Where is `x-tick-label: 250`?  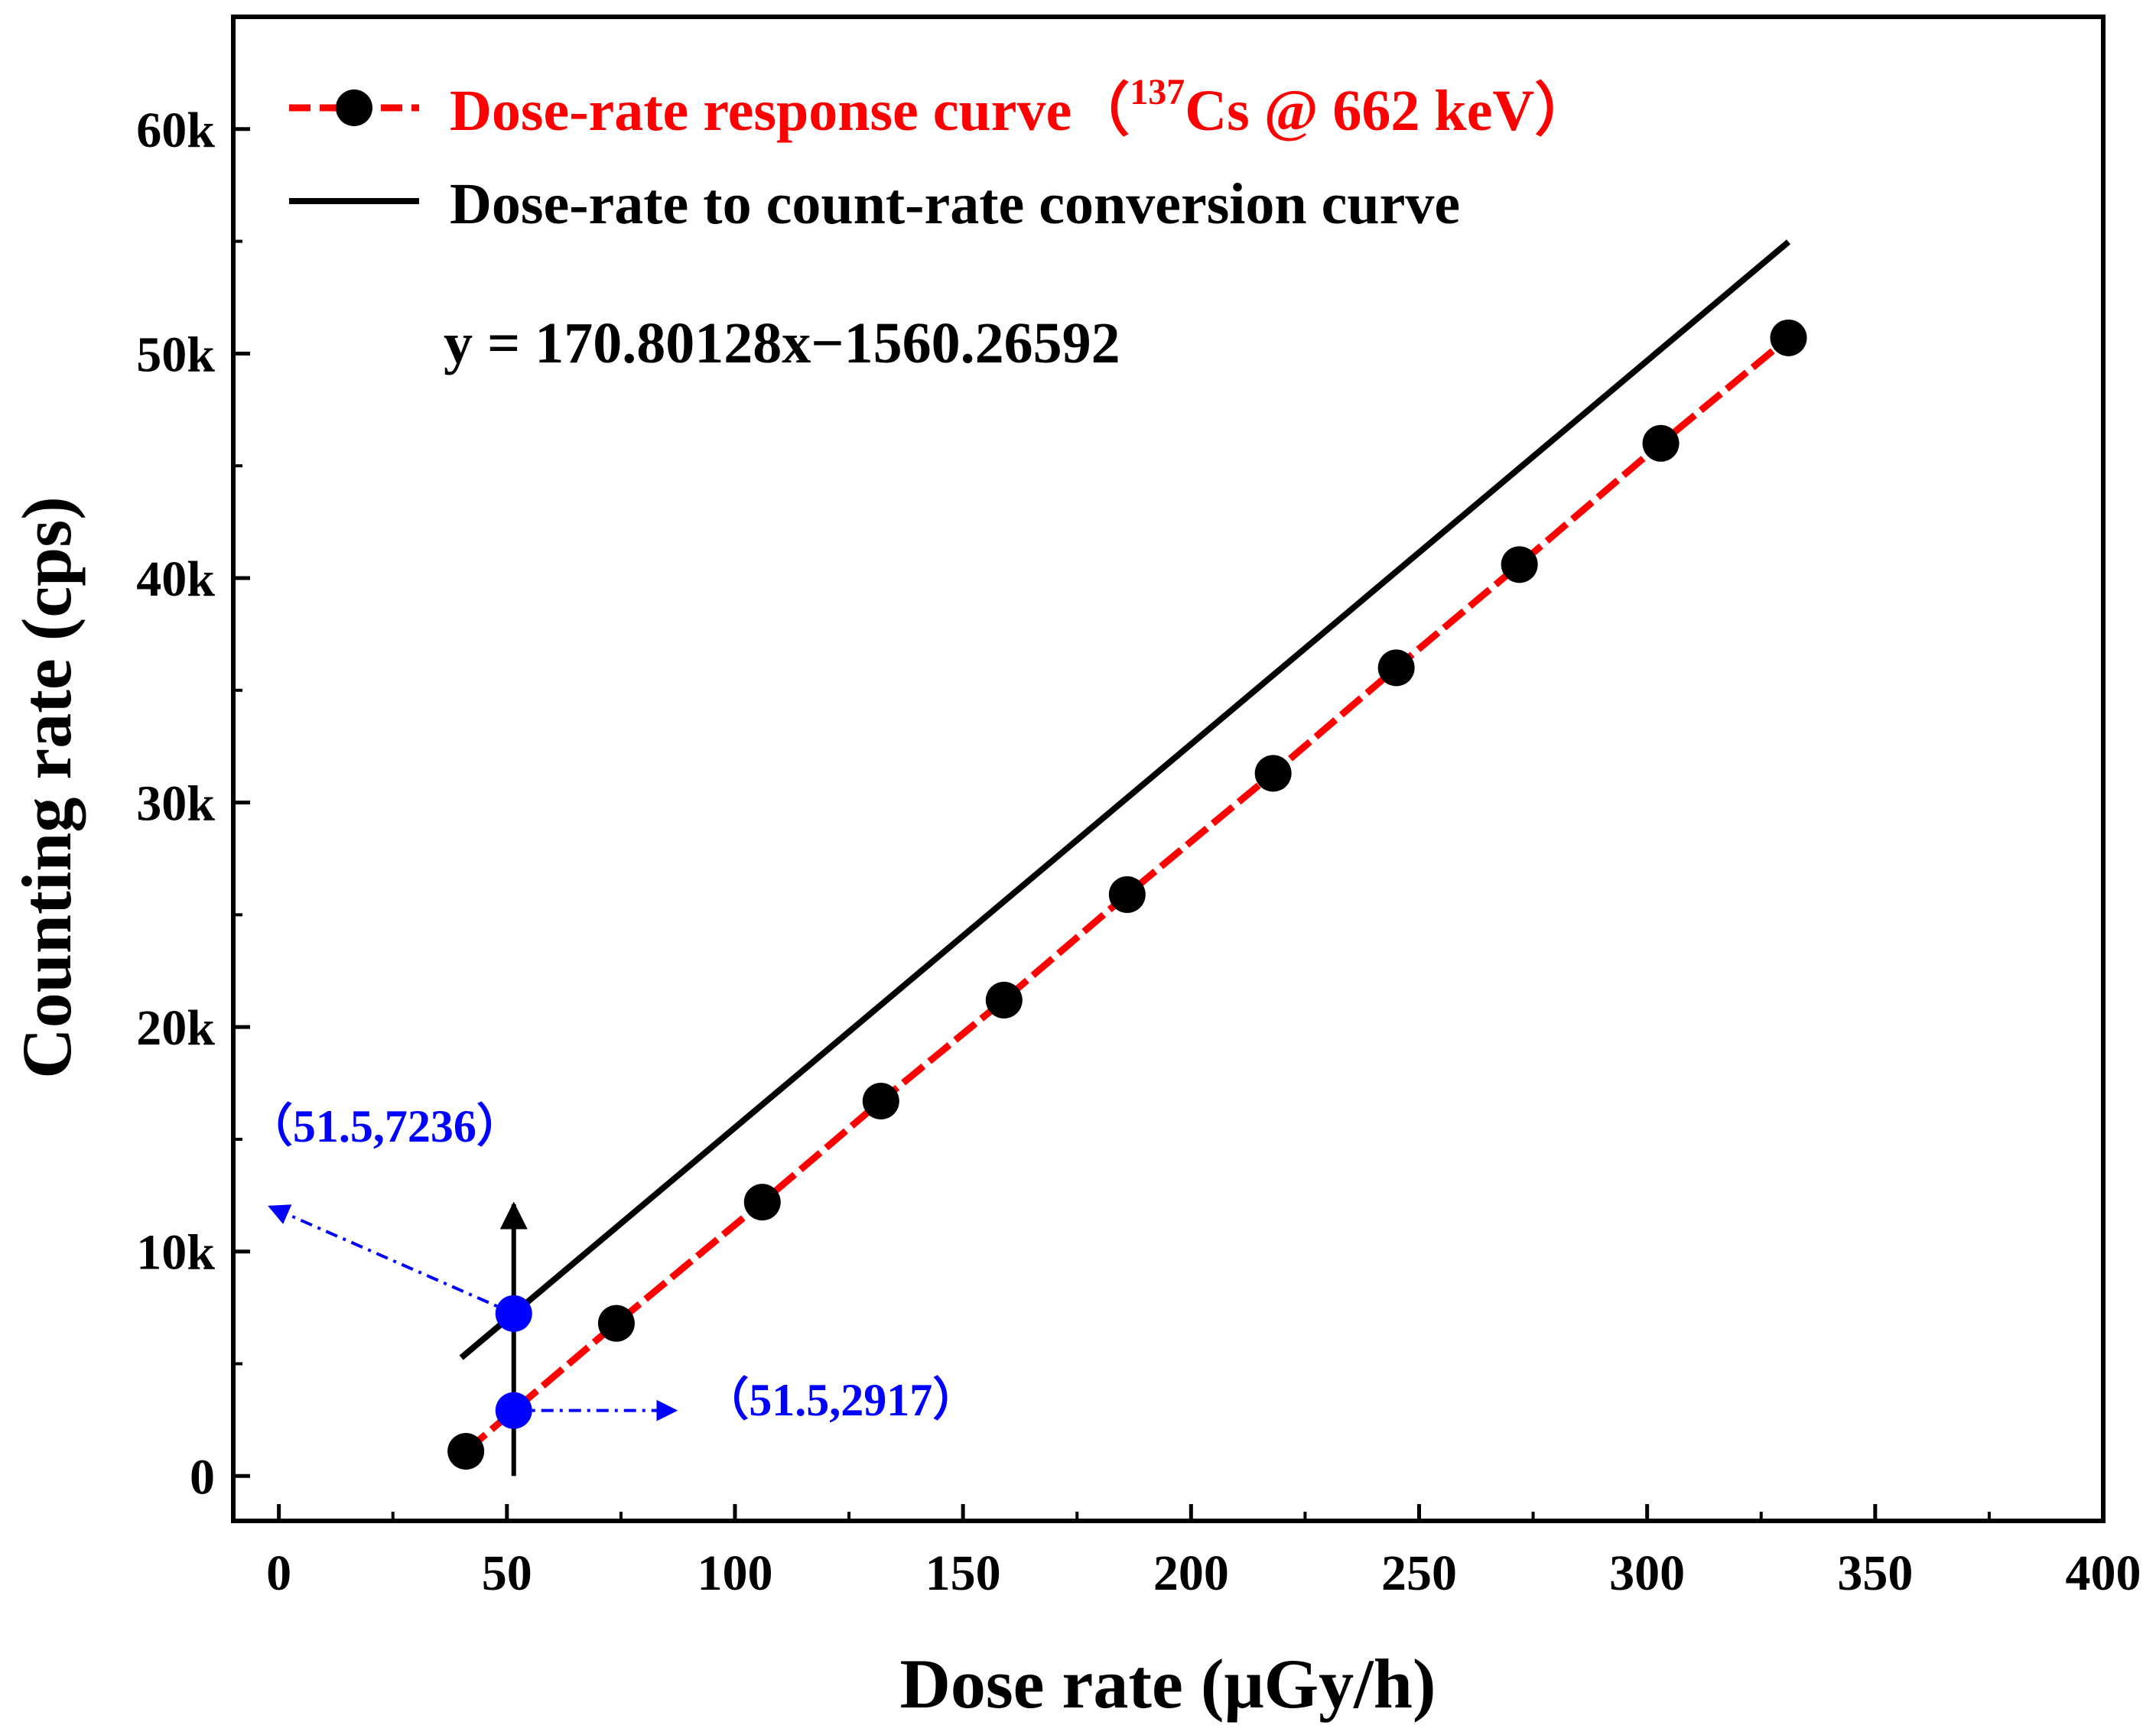 x-tick-label: 250 is located at coordinates (1419, 1573).